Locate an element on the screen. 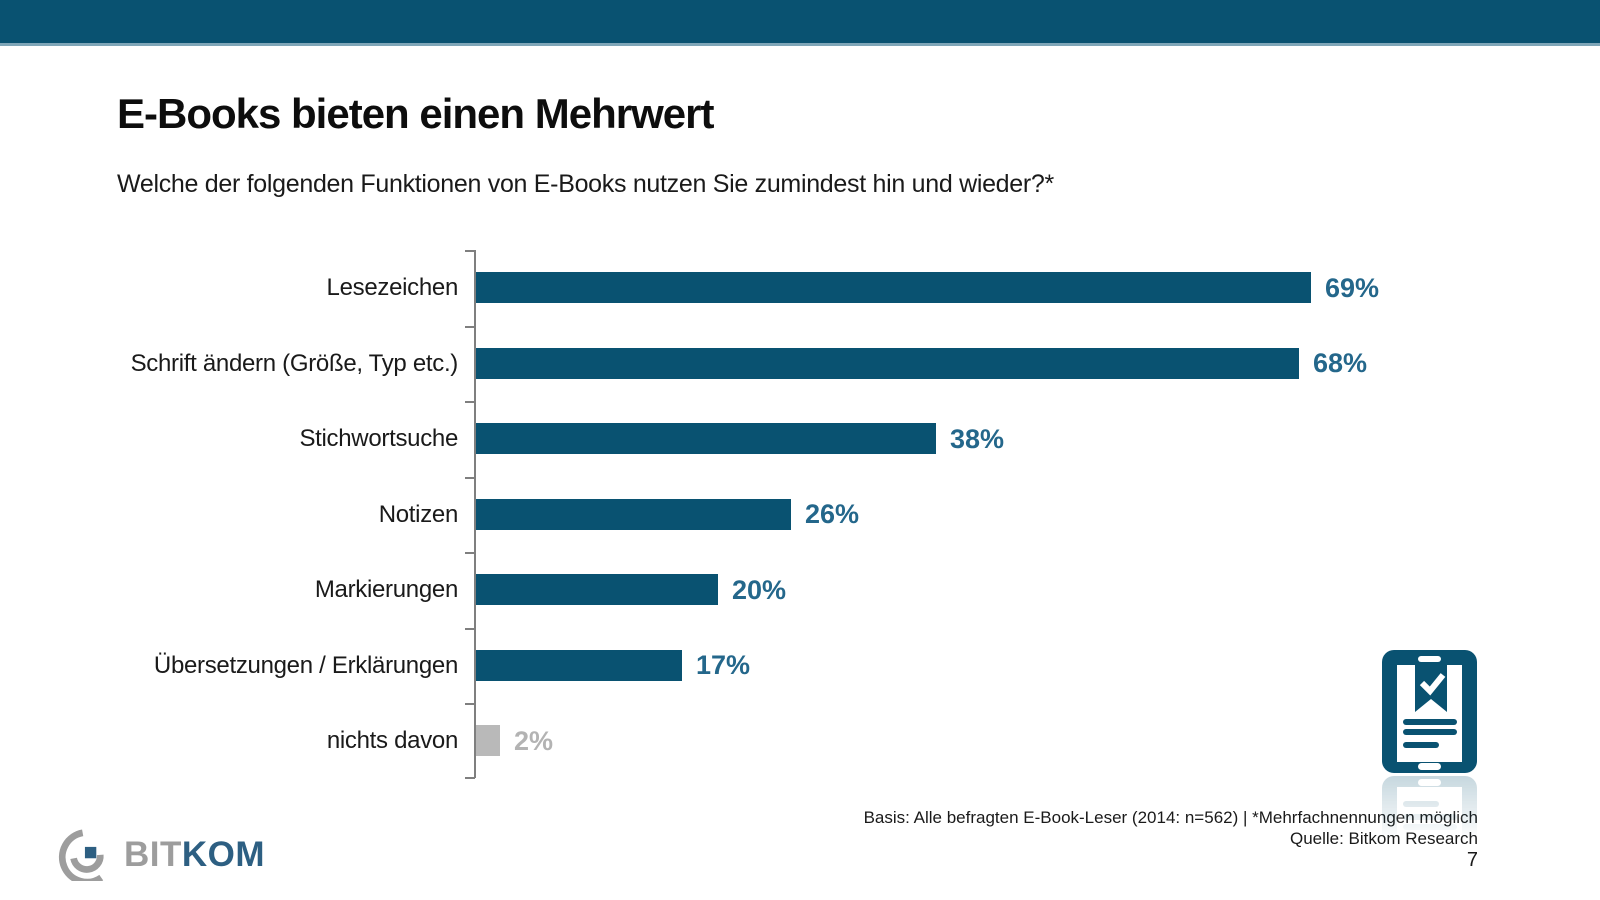  category-label: Schrift ändern (Größe, Typ etc.) is located at coordinates (294, 363).